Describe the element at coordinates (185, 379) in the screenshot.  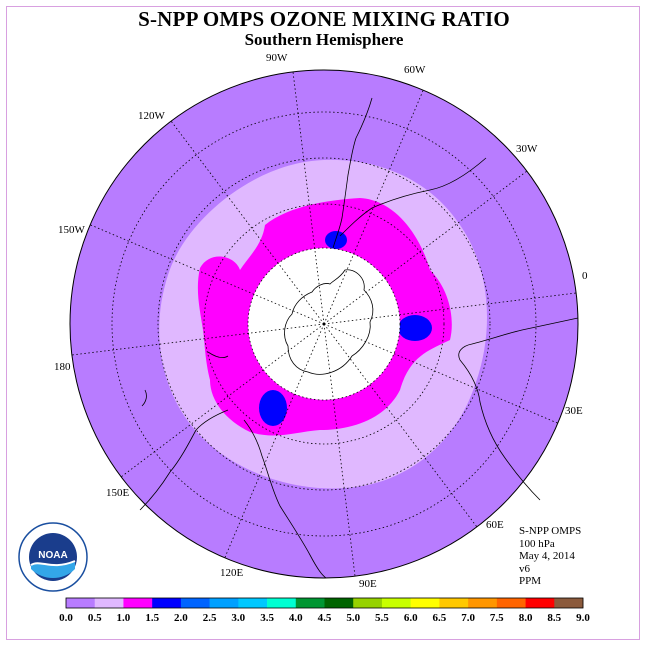
I see `new-zealand-coast` at that location.